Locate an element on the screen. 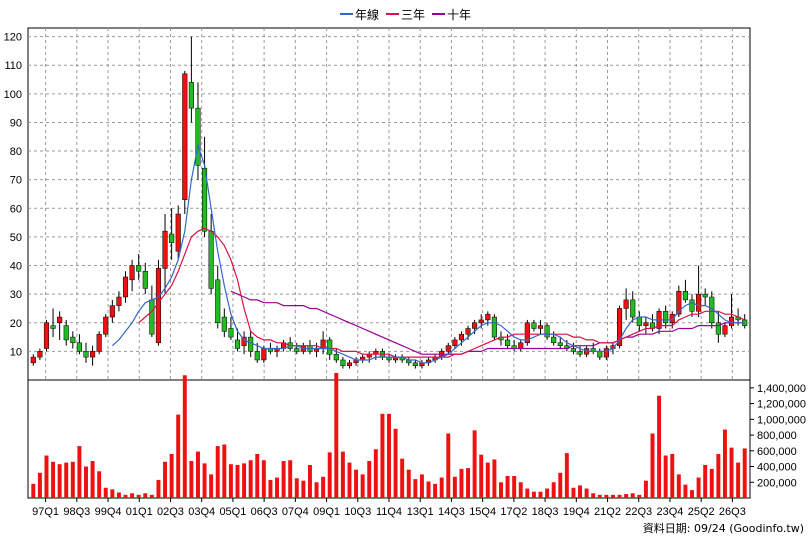 The width and height of the screenshot is (808, 540). time-tick-label: 18Q3 is located at coordinates (545, 512).